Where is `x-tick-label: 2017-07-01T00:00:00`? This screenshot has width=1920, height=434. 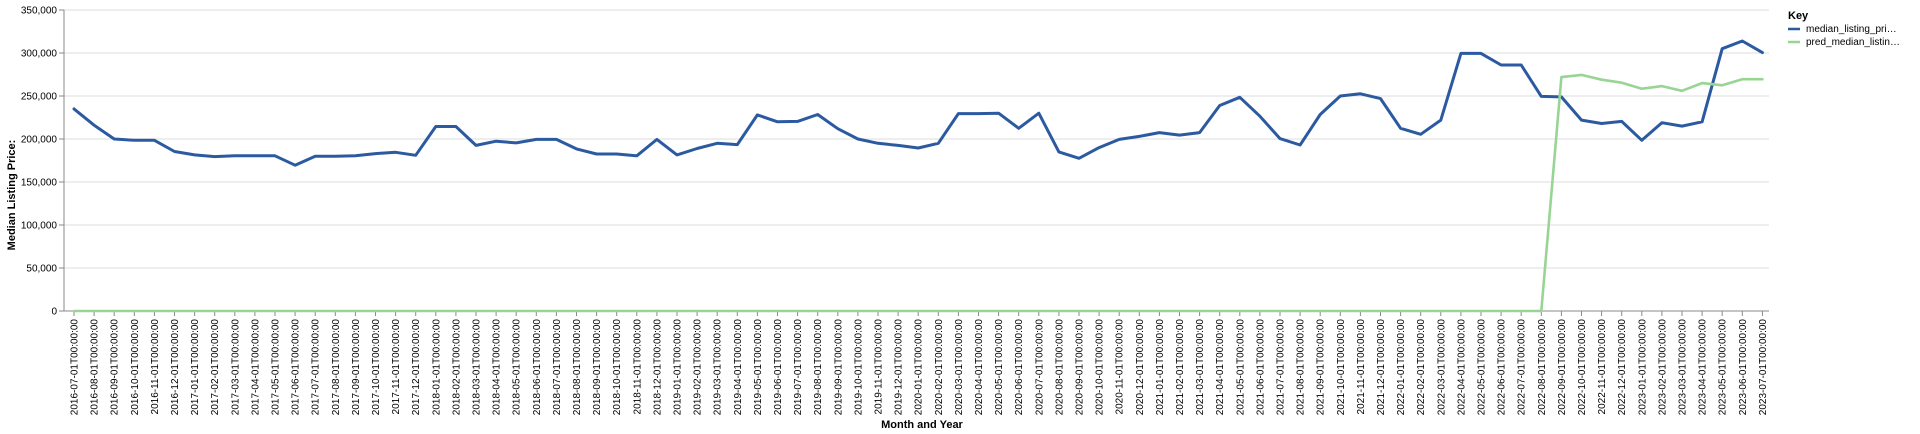
x-tick-label: 2017-07-01T00:00:00 is located at coordinates (316, 367).